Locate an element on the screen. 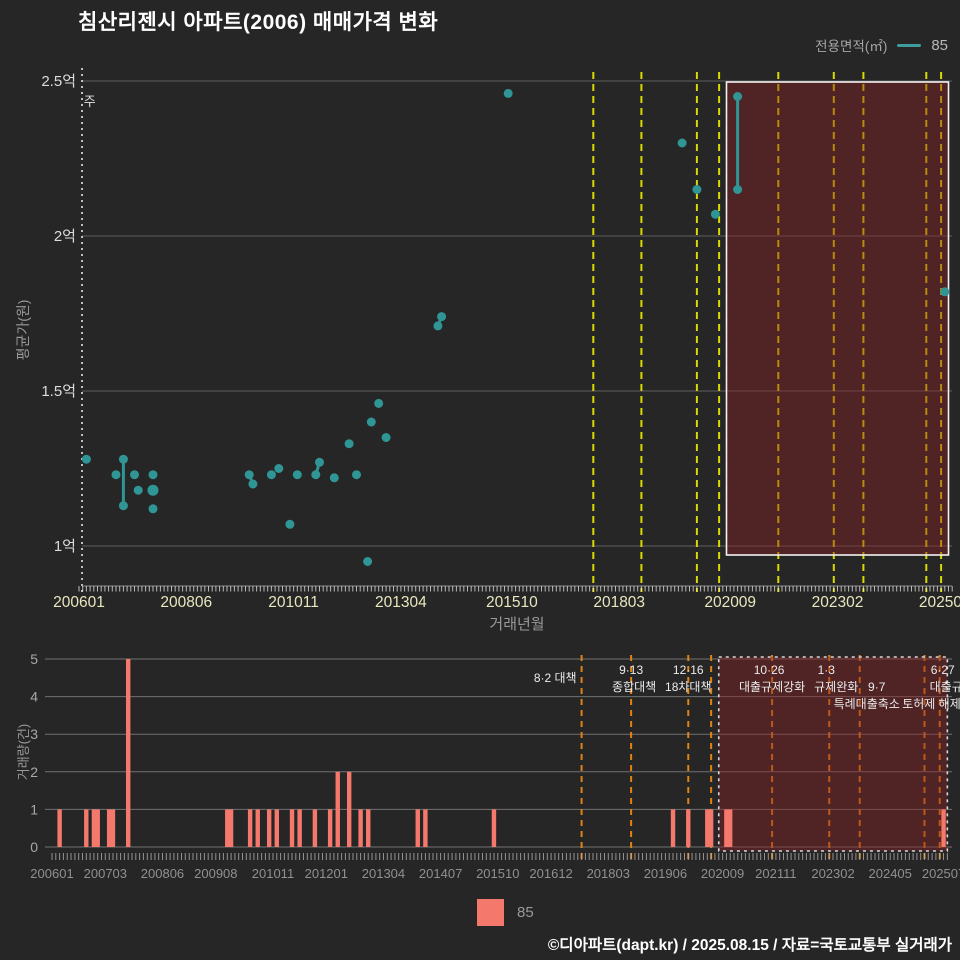 The image size is (960, 960). policy-annotation-201912: 12·16 is located at coordinates (688, 670).